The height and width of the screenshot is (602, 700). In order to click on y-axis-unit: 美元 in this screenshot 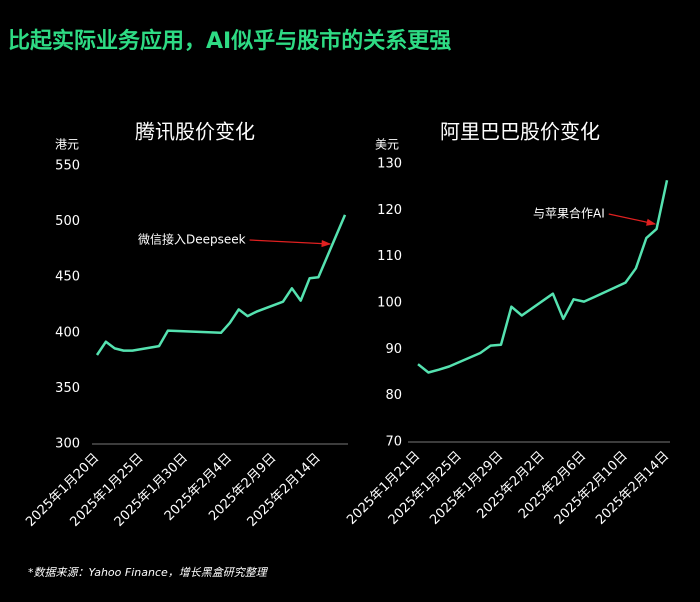, I will do `click(387, 145)`.